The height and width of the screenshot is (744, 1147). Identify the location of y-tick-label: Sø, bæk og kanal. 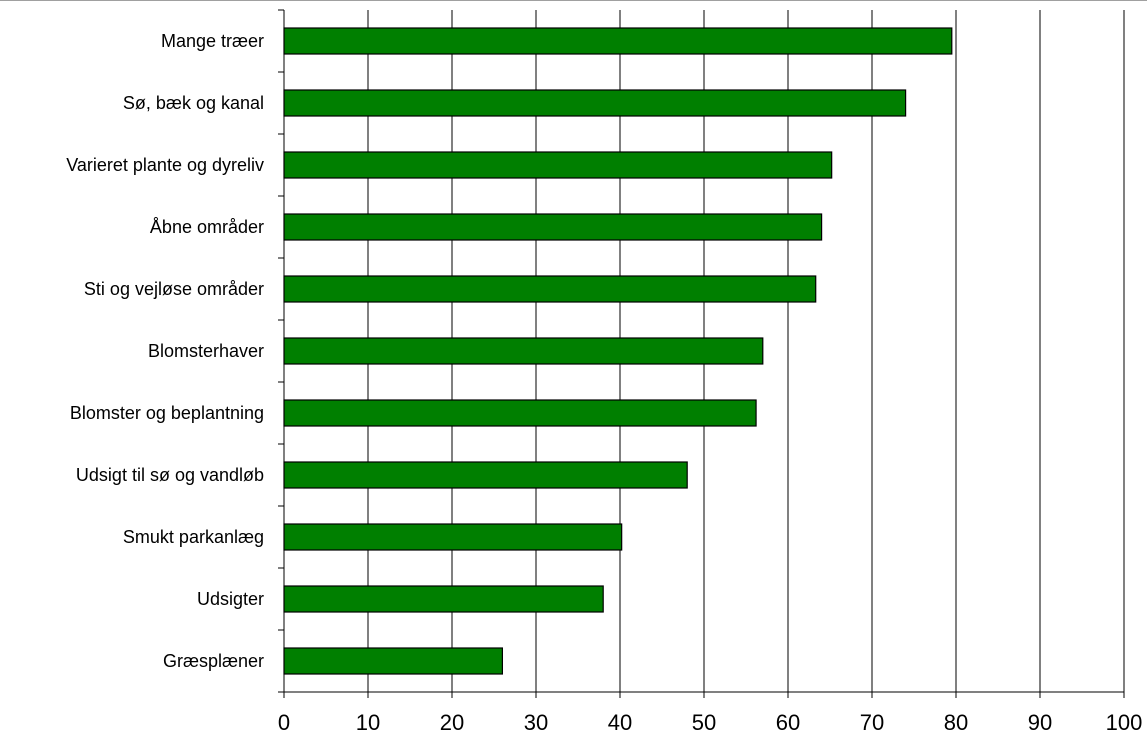
(193, 103).